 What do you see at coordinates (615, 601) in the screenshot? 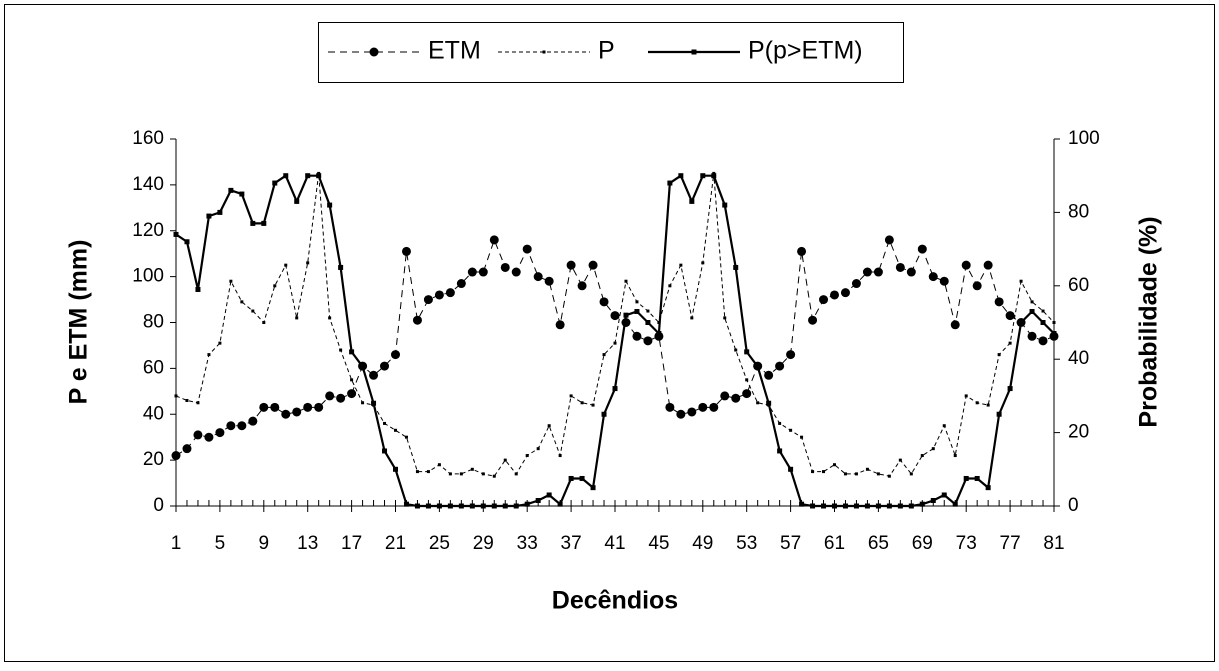
I see `x-axis-title: Decêndios` at bounding box center [615, 601].